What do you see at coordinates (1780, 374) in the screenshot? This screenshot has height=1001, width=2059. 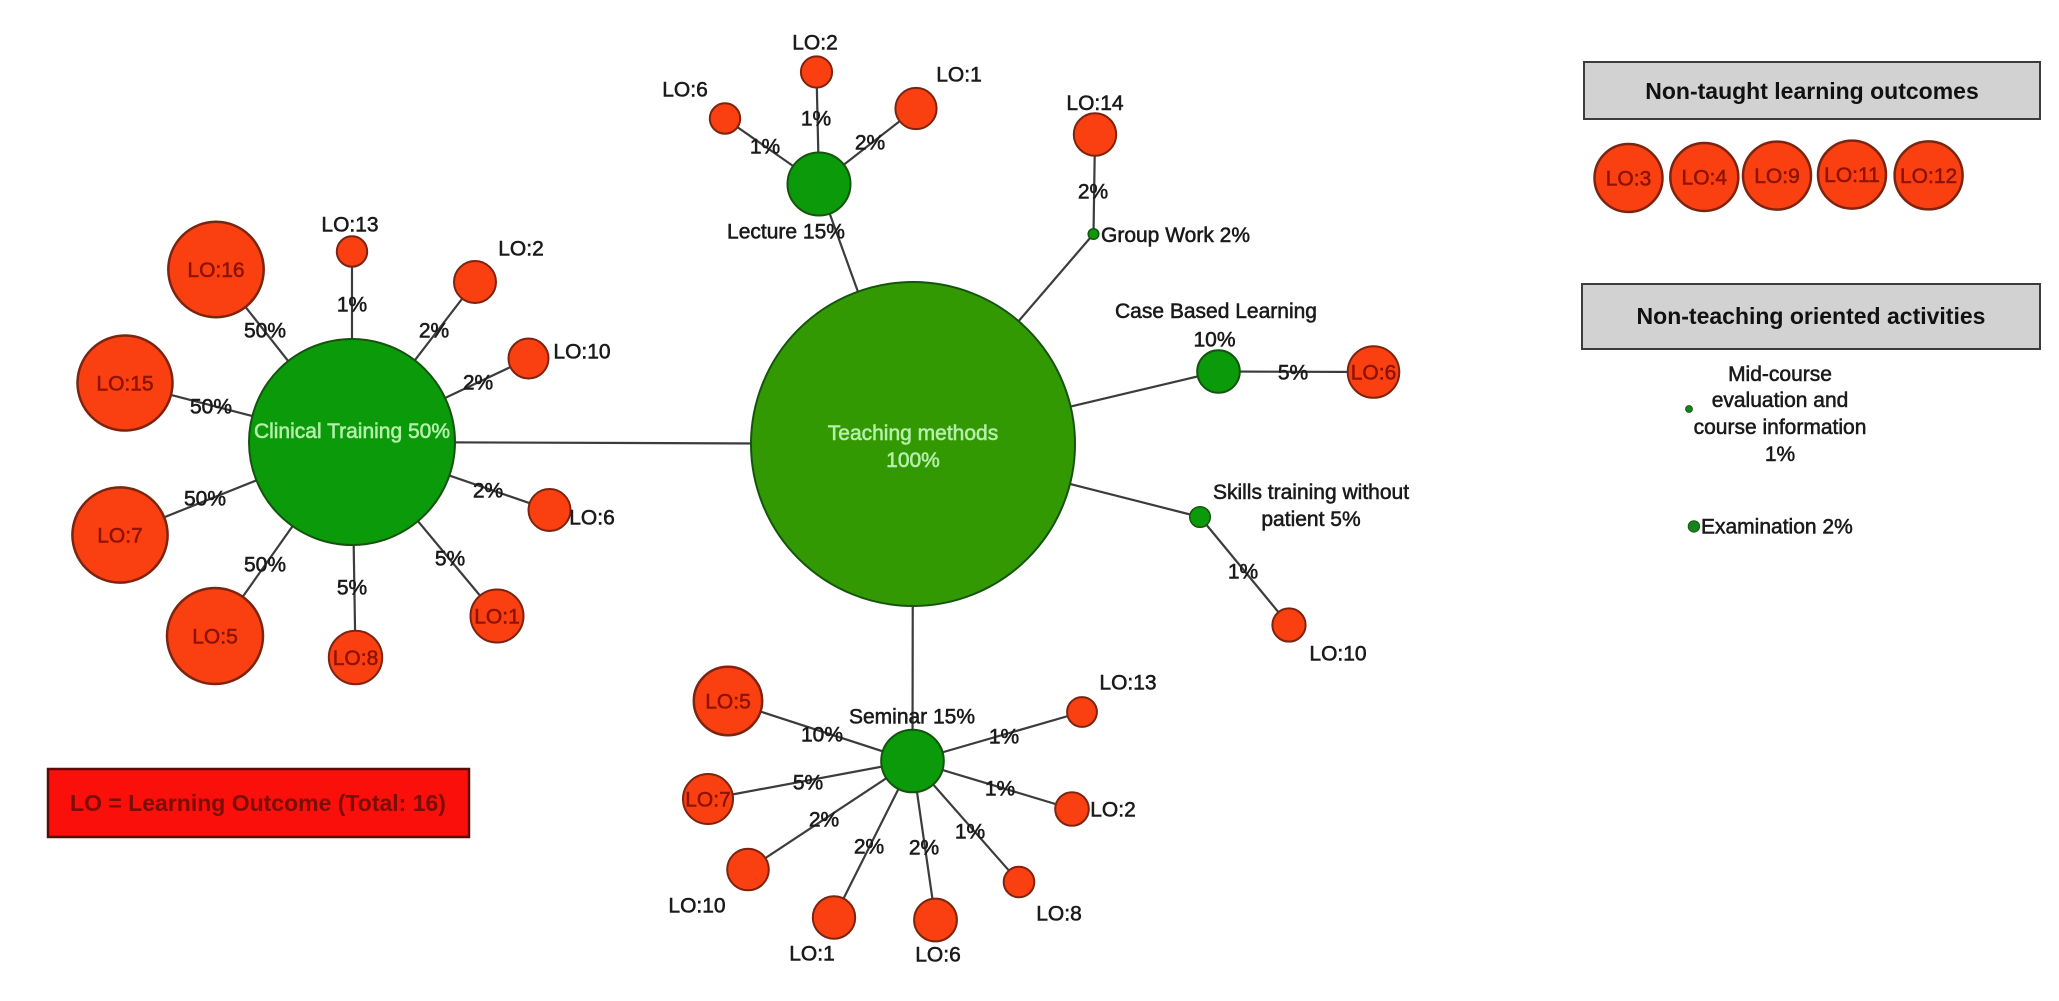 I see `svg-text: Mid-course` at bounding box center [1780, 374].